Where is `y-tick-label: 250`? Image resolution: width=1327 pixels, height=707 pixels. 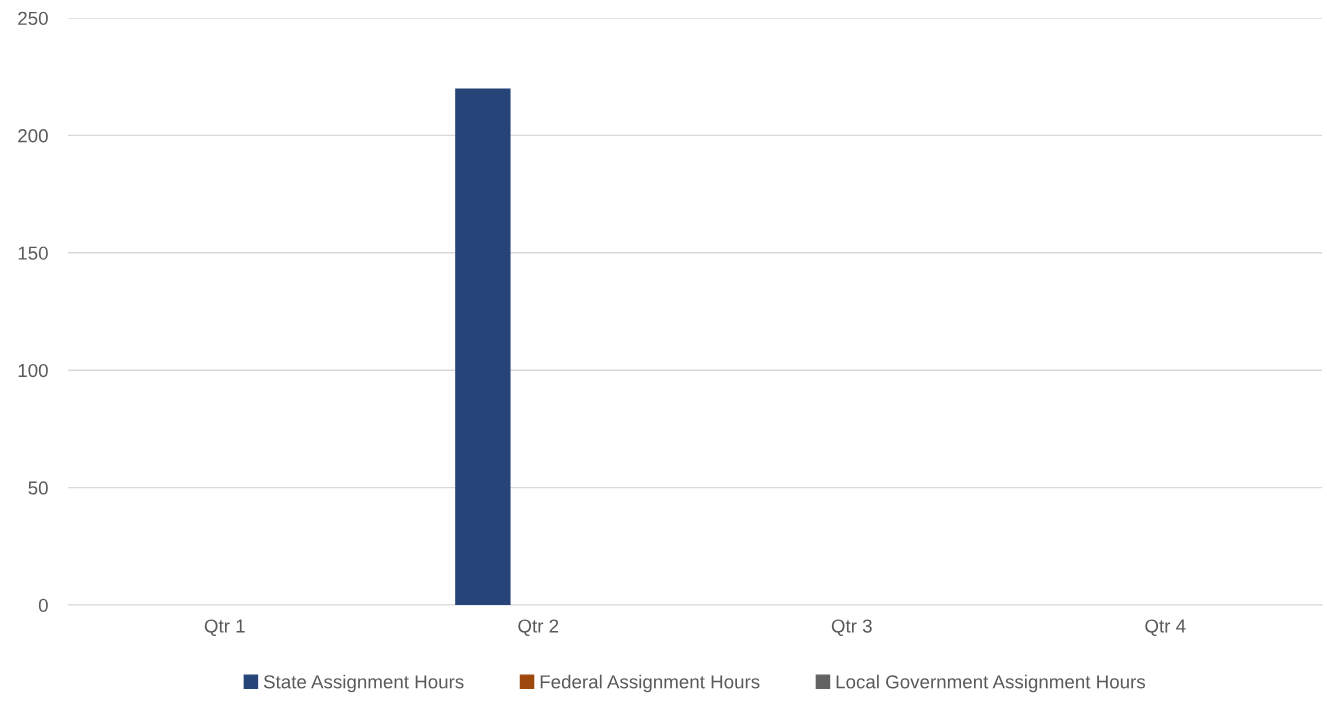
y-tick-label: 250 is located at coordinates (33, 18).